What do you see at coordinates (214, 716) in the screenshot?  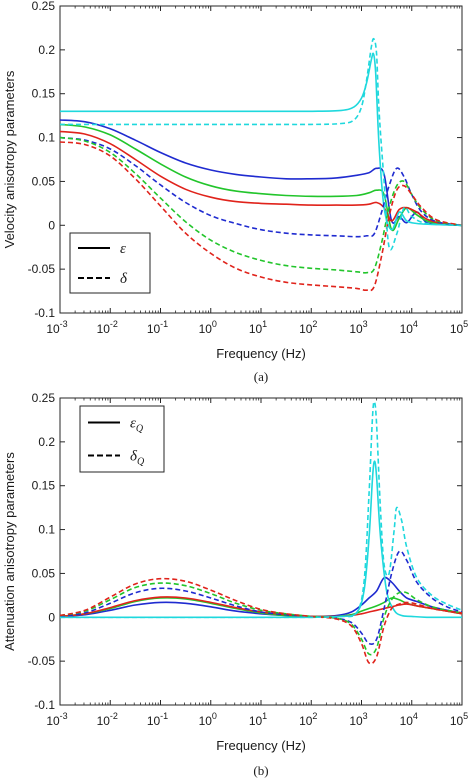 I see `x-tick-exponent: 0` at bounding box center [214, 716].